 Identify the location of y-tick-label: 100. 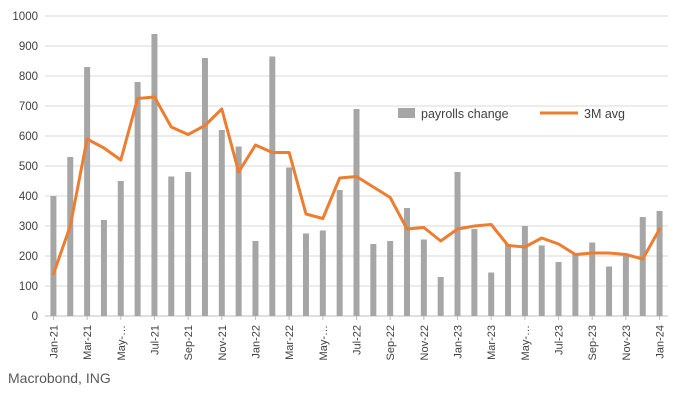
(28, 287).